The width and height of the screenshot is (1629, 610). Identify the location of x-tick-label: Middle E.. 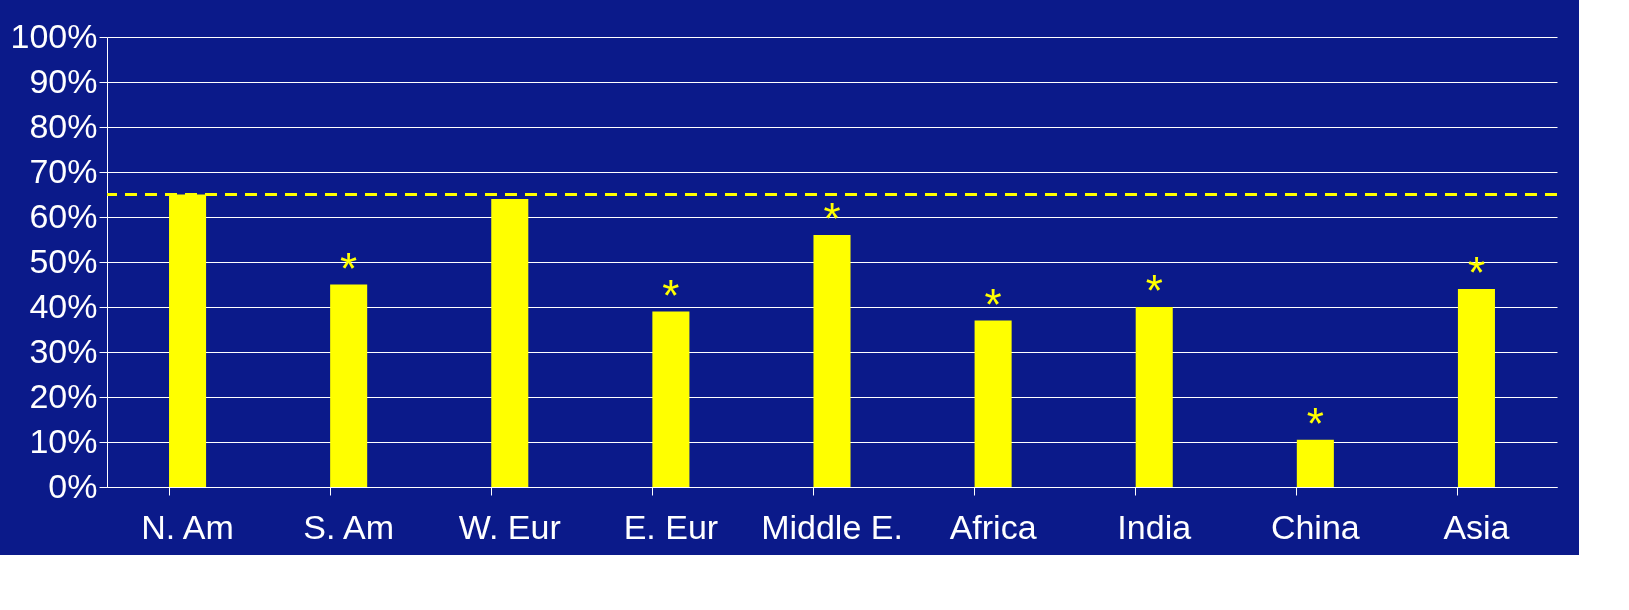
(832, 526).